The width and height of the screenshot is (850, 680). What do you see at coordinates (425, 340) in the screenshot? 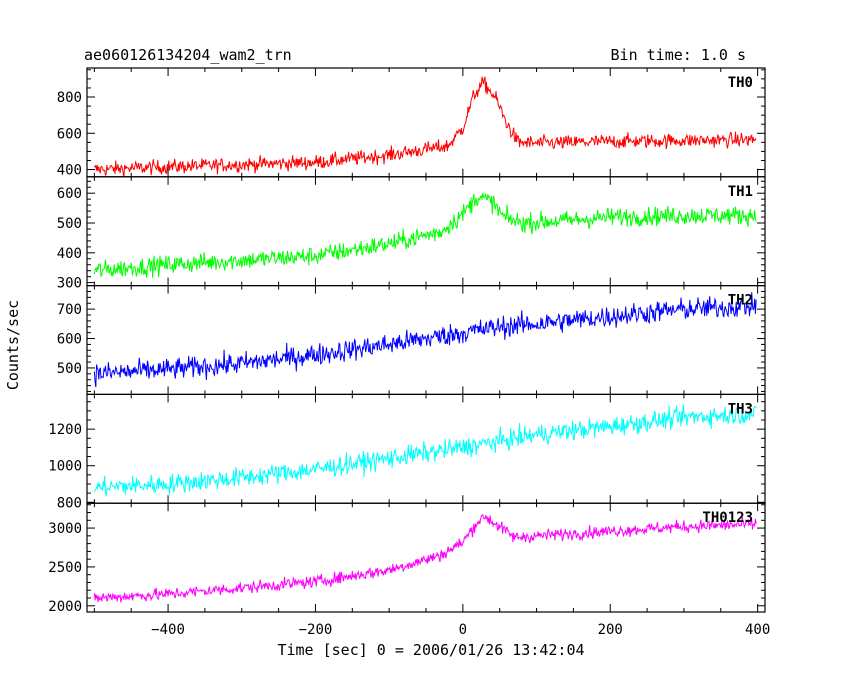
I see `series-line-th2` at bounding box center [425, 340].